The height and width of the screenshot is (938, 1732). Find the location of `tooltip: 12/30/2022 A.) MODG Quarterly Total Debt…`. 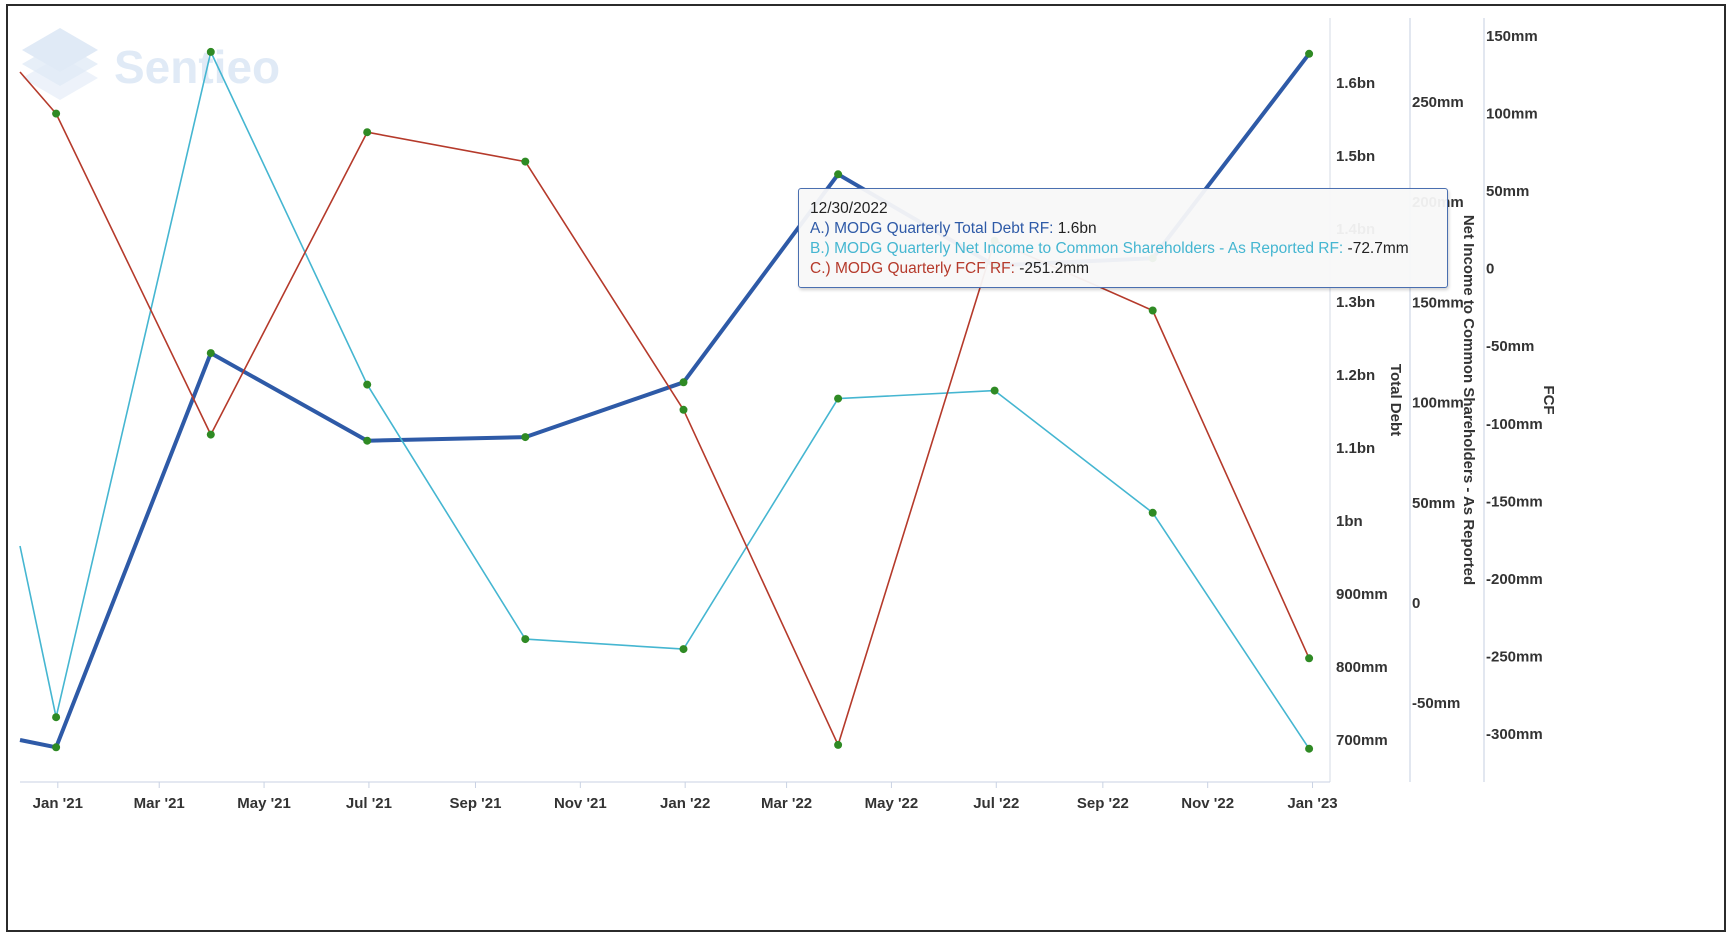

tooltip: 12/30/2022 A.) MODG Quarterly Total Debt… is located at coordinates (1123, 238).